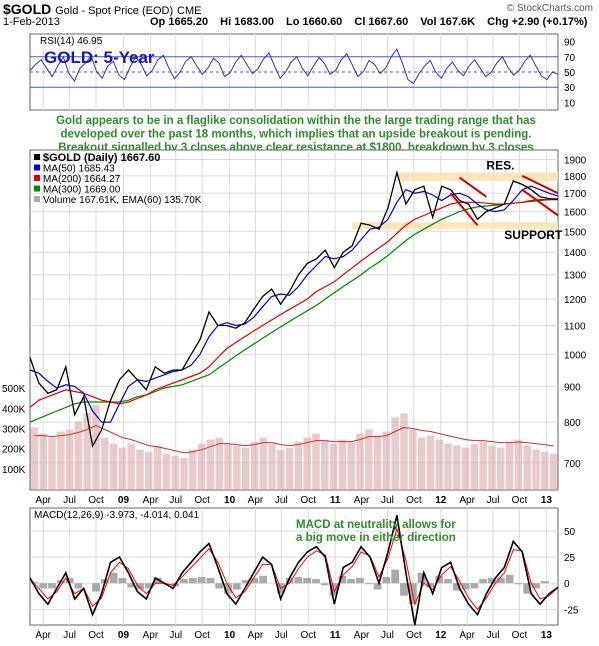 This screenshot has height=646, width=599. I want to click on macd-x-label-1: Jul, so click(69, 635).